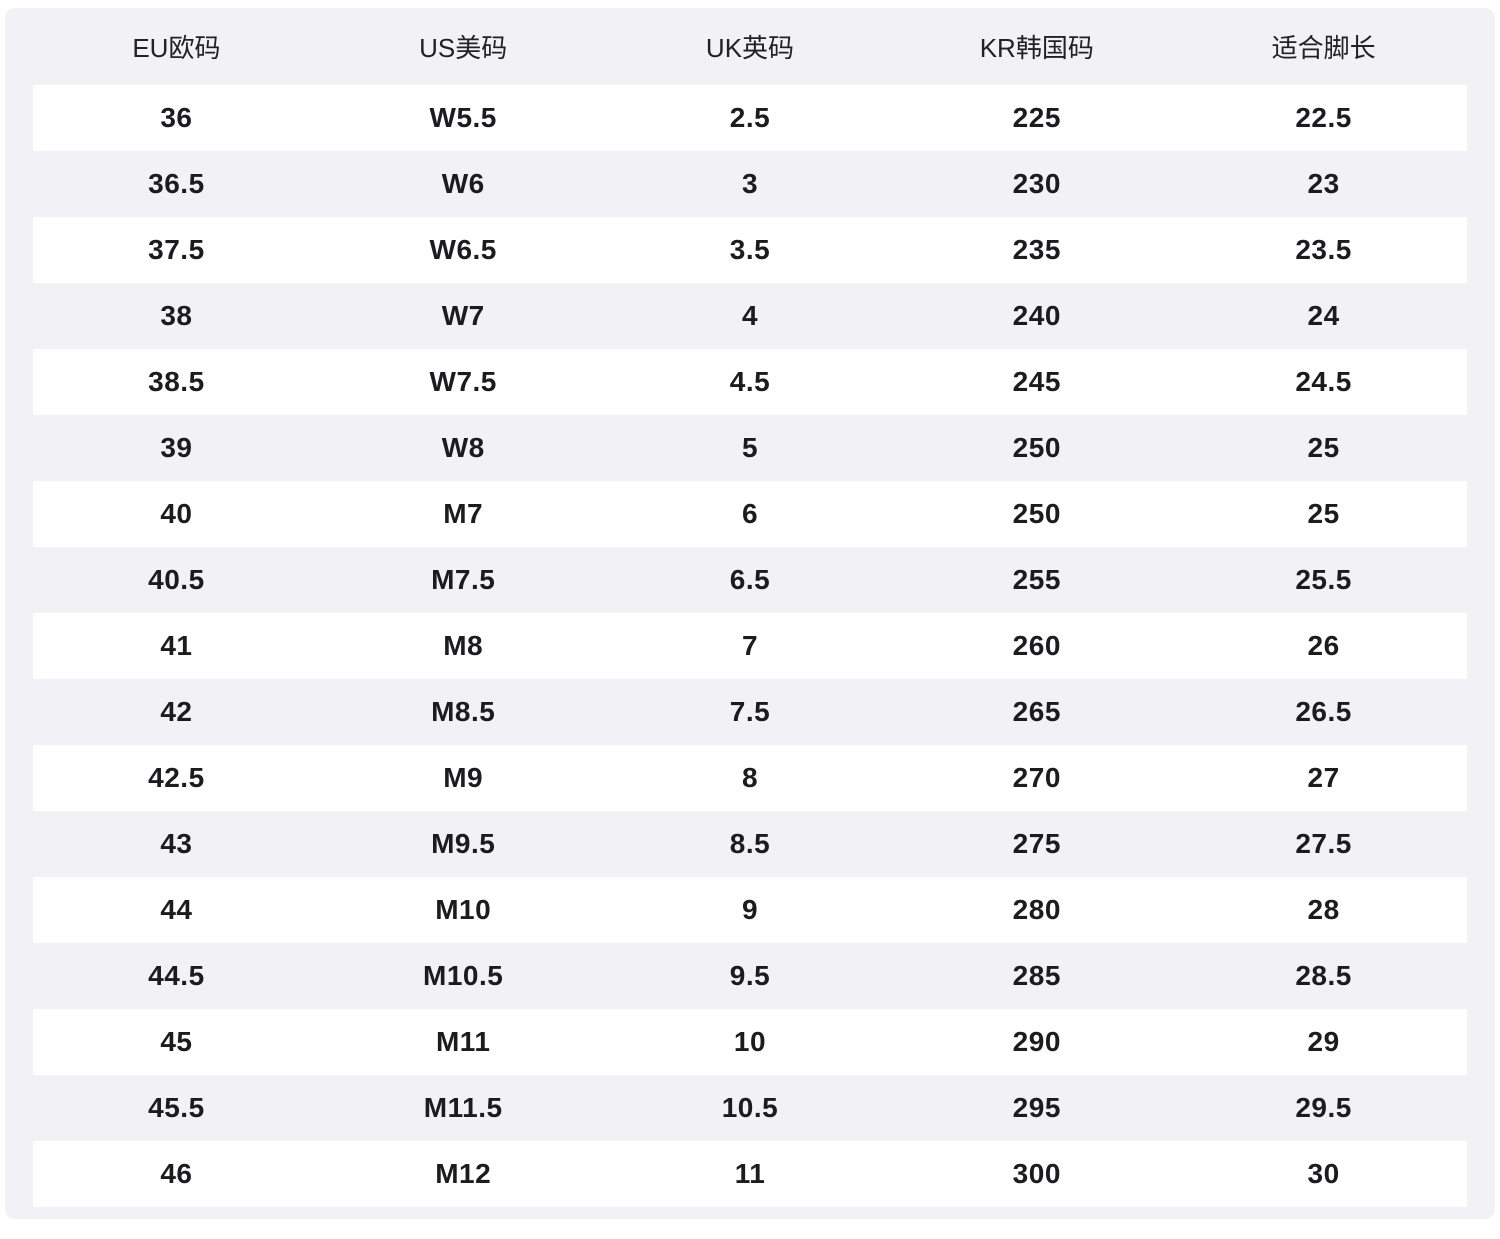 This screenshot has height=1239, width=1500. Describe the element at coordinates (463, 117) in the screenshot. I see `table-cell: W5.5` at that location.